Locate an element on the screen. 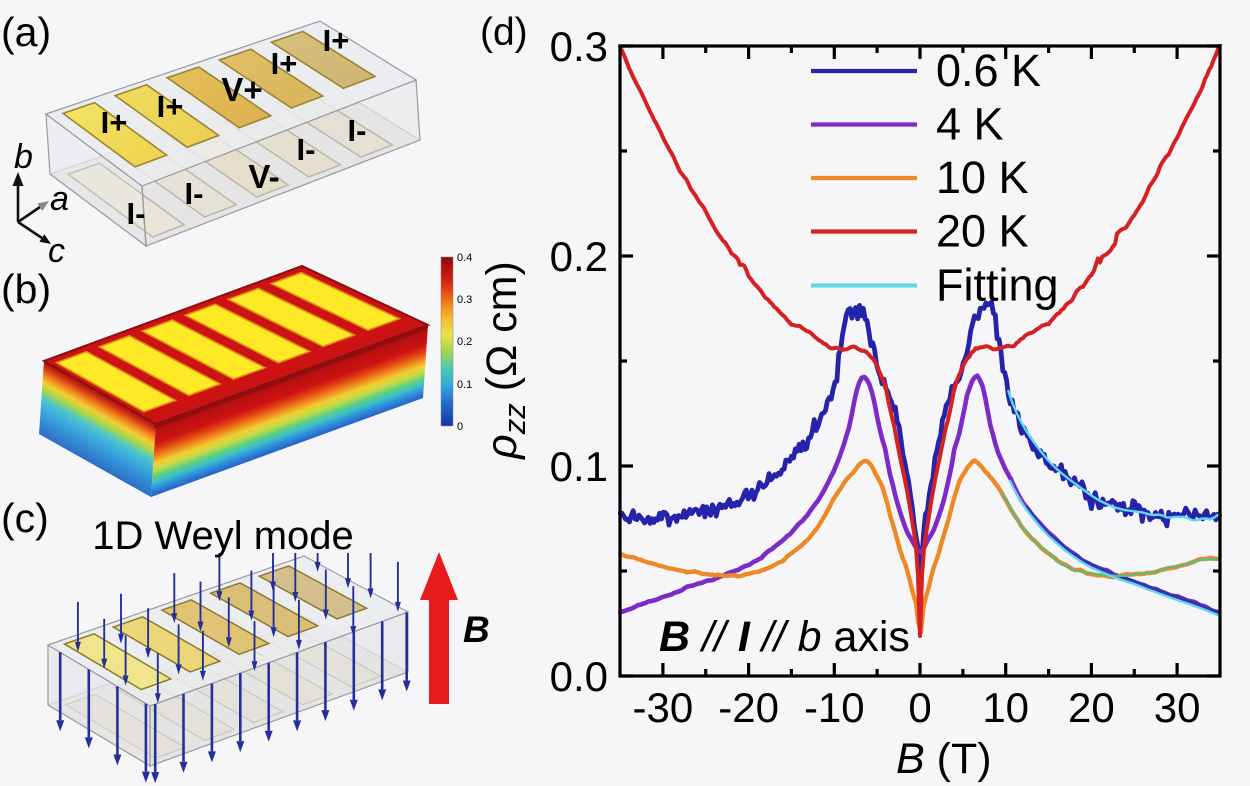 The image size is (1250, 786). svg-text: B (T) is located at coordinates (944, 759).